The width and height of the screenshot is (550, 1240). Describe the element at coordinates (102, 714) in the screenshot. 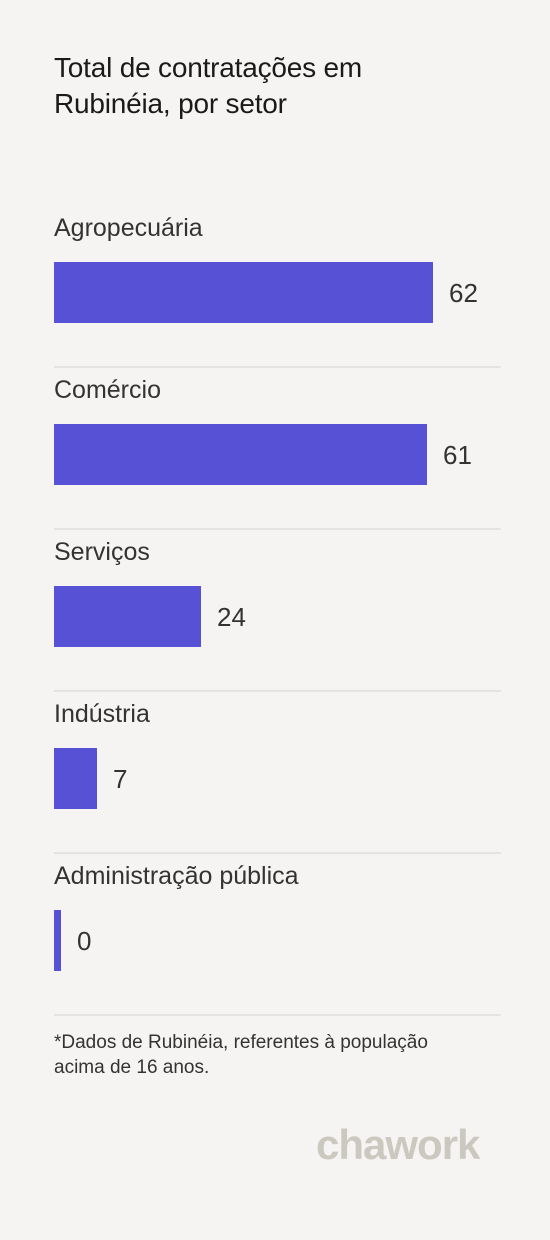

I see `category-label: Indústria` at that location.